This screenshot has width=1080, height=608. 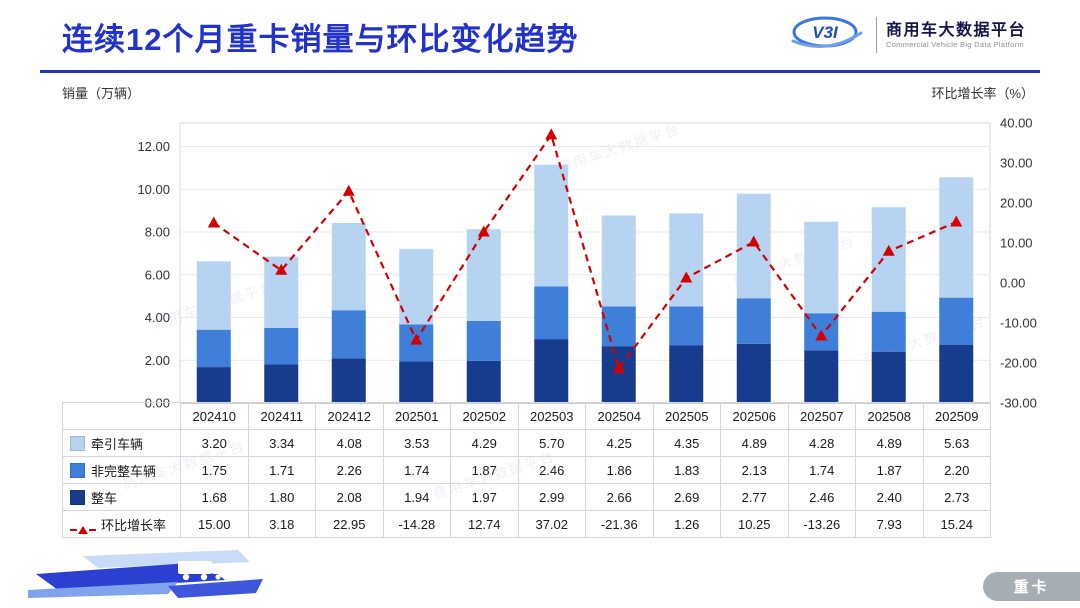 I want to click on series-label: 非完整车辆, so click(x=124, y=471).